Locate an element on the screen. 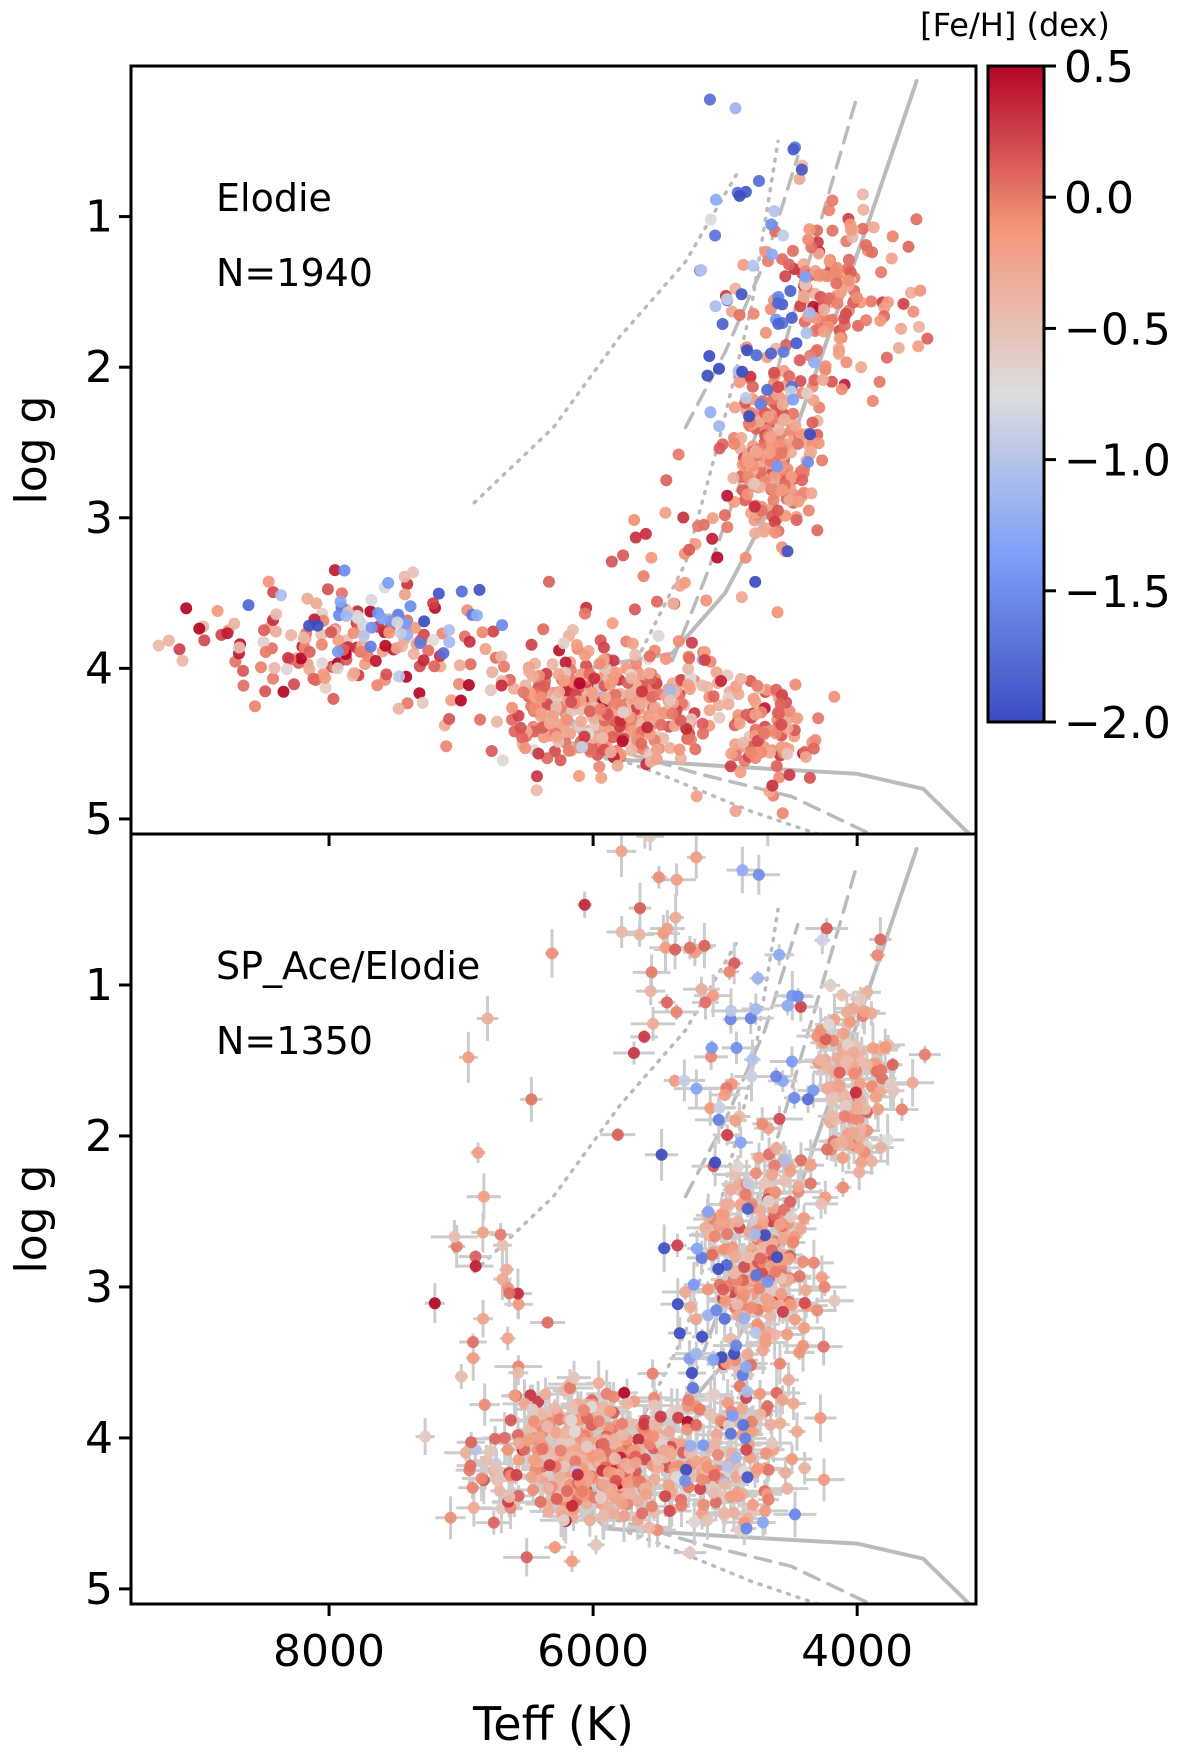 The height and width of the screenshot is (1760, 1200). colorbar-tick-label: −2.0 is located at coordinates (1117, 723).